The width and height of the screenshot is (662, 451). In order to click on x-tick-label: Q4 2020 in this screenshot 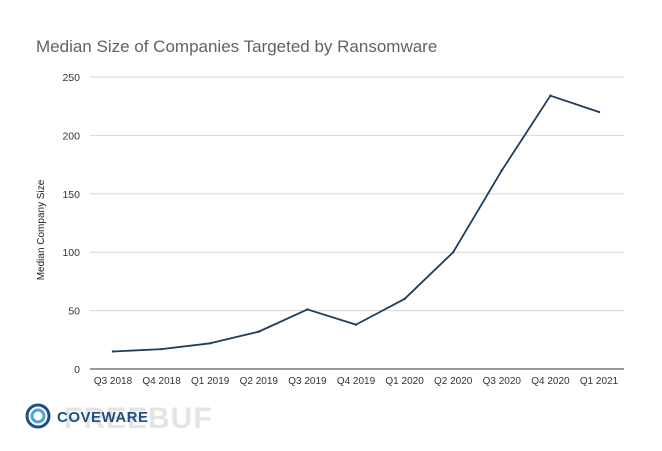, I will do `click(550, 381)`.